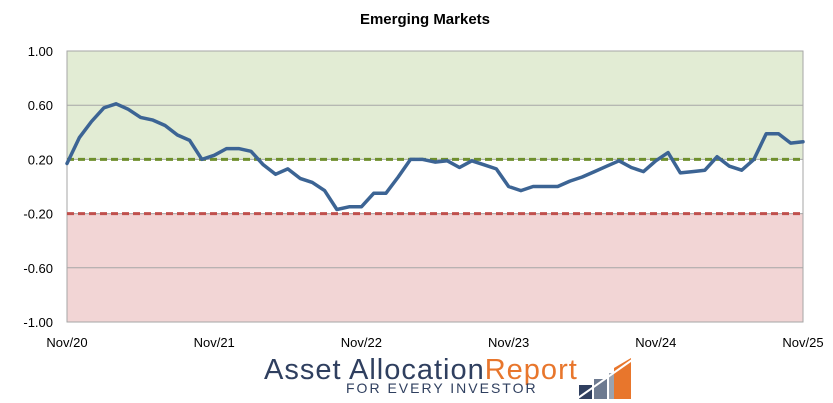 The width and height of the screenshot is (833, 403). Describe the element at coordinates (38, 187) in the screenshot. I see `y-axis: 1.00 0.60 0.20 -0.20 -0.60 -1.00` at that location.